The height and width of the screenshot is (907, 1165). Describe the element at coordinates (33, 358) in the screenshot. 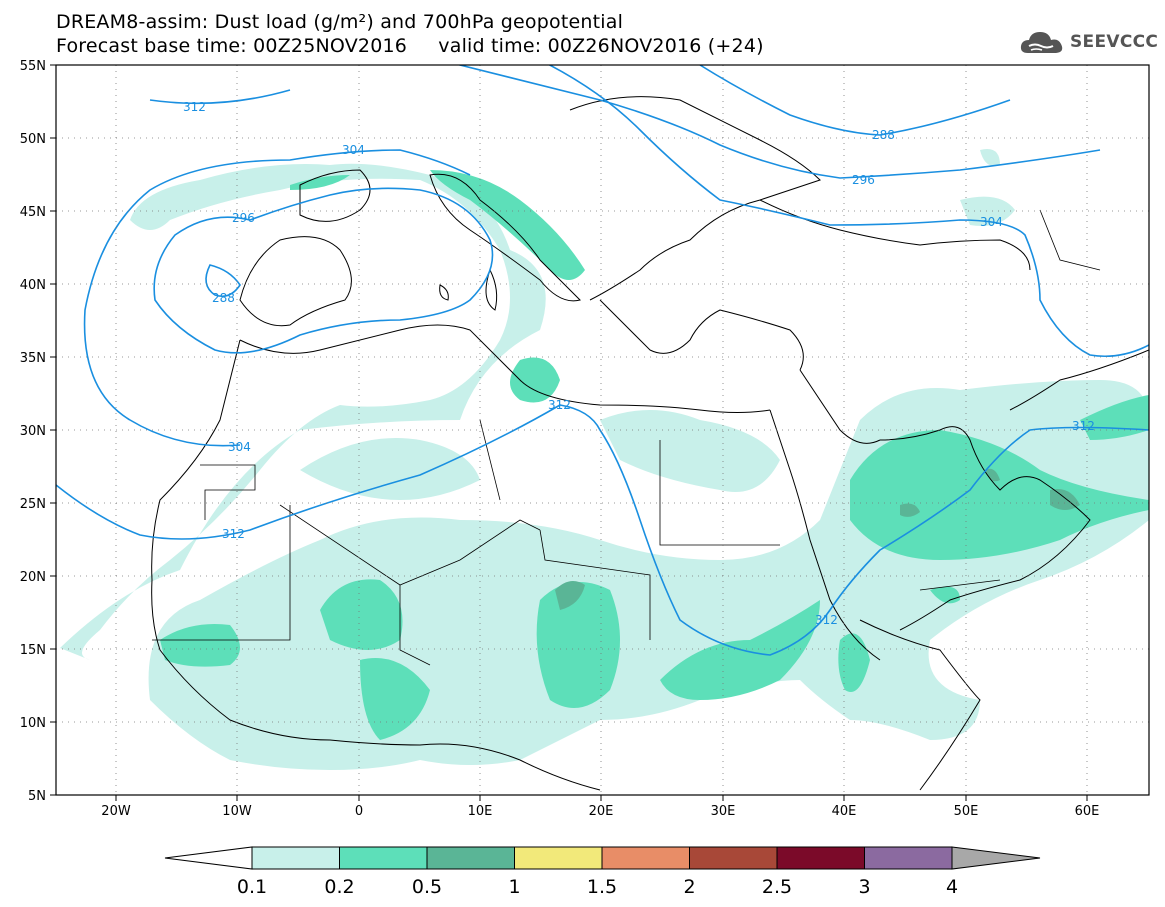

I see `y-tick-label: 35N` at that location.